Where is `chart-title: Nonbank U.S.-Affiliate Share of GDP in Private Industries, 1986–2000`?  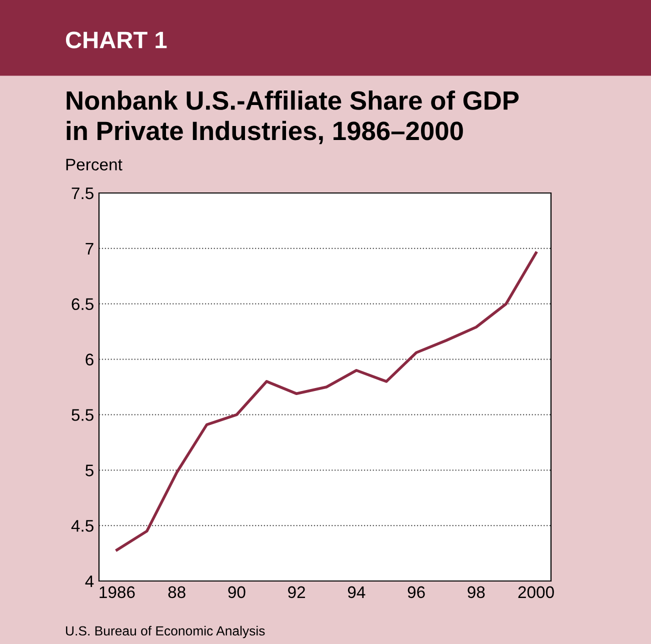
chart-title: Nonbank U.S.-Affiliate Share of GDP in Private Industries, 1986–2000 is located at coordinates (292, 117).